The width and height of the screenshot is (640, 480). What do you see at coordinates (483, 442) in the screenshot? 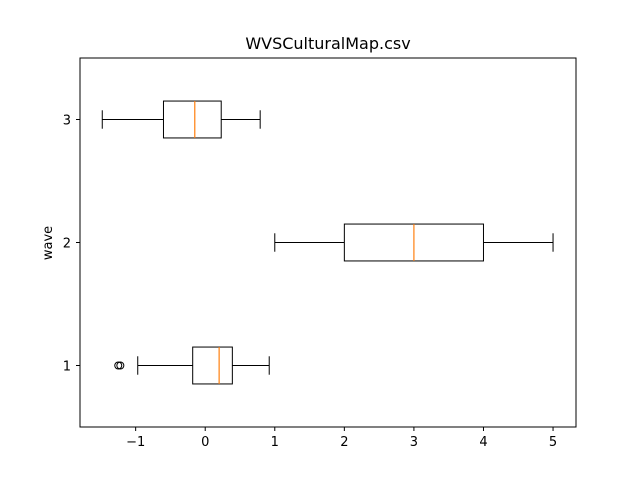
I see `x-tick-label: 4` at bounding box center [483, 442].